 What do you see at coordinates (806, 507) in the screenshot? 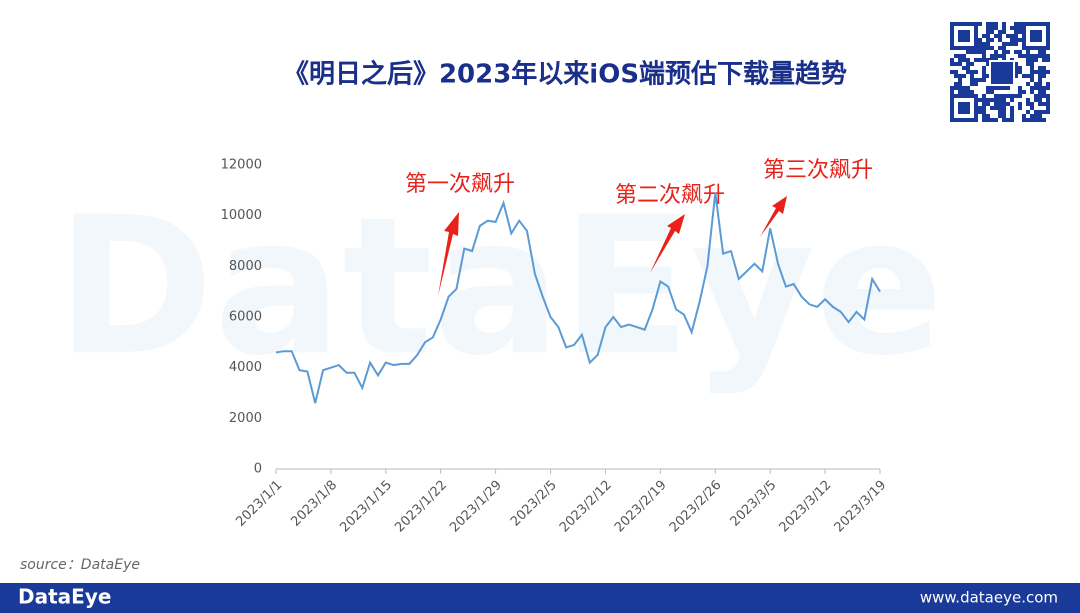
I see `x-tick-label: 2023/3/12` at bounding box center [806, 507].